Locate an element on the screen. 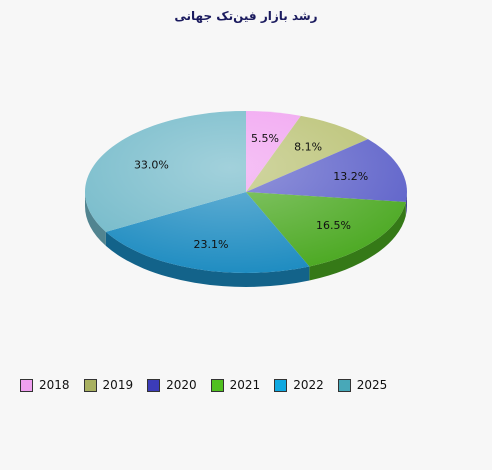 This screenshot has width=492, height=470. legend-item-2025: 2025 is located at coordinates (362, 385).